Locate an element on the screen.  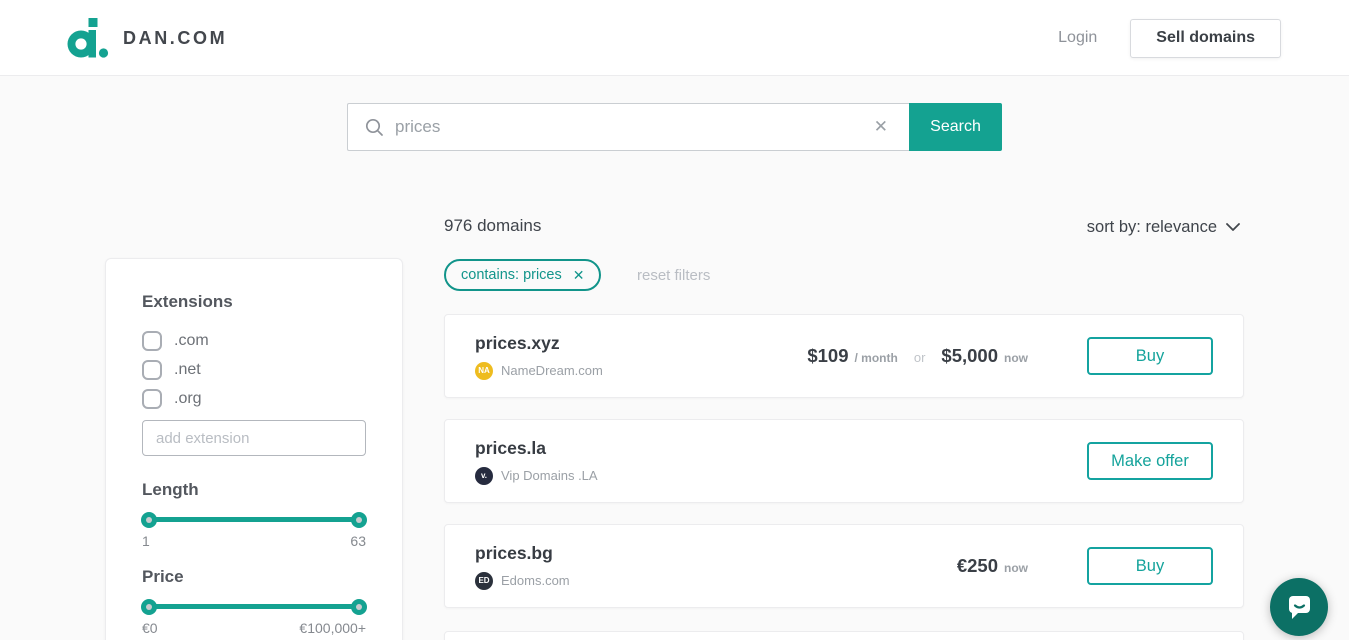
price-min-label: €0 is located at coordinates (150, 628).